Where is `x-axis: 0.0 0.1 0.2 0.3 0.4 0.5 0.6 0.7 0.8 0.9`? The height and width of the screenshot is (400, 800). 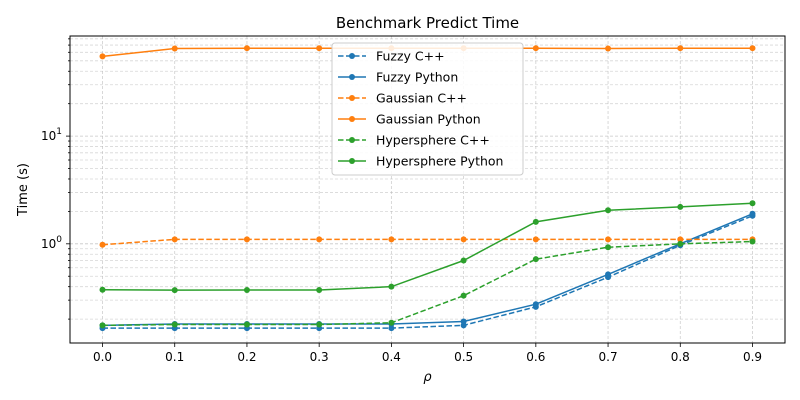
x-axis: 0.0 0.1 0.2 0.3 0.4 0.5 0.6 0.7 0.8 0.9 is located at coordinates (427, 353).